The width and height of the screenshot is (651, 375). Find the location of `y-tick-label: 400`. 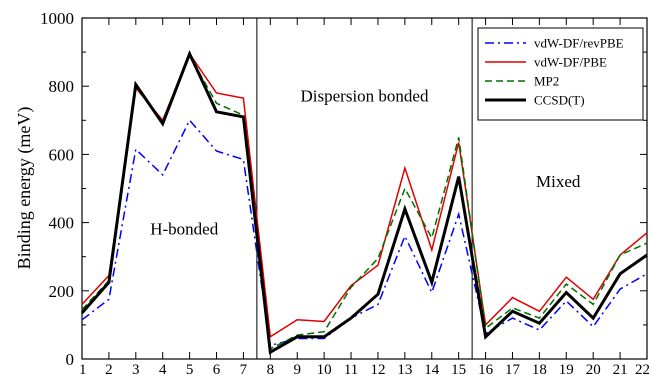

y-tick-label: 400 is located at coordinates (62, 223).